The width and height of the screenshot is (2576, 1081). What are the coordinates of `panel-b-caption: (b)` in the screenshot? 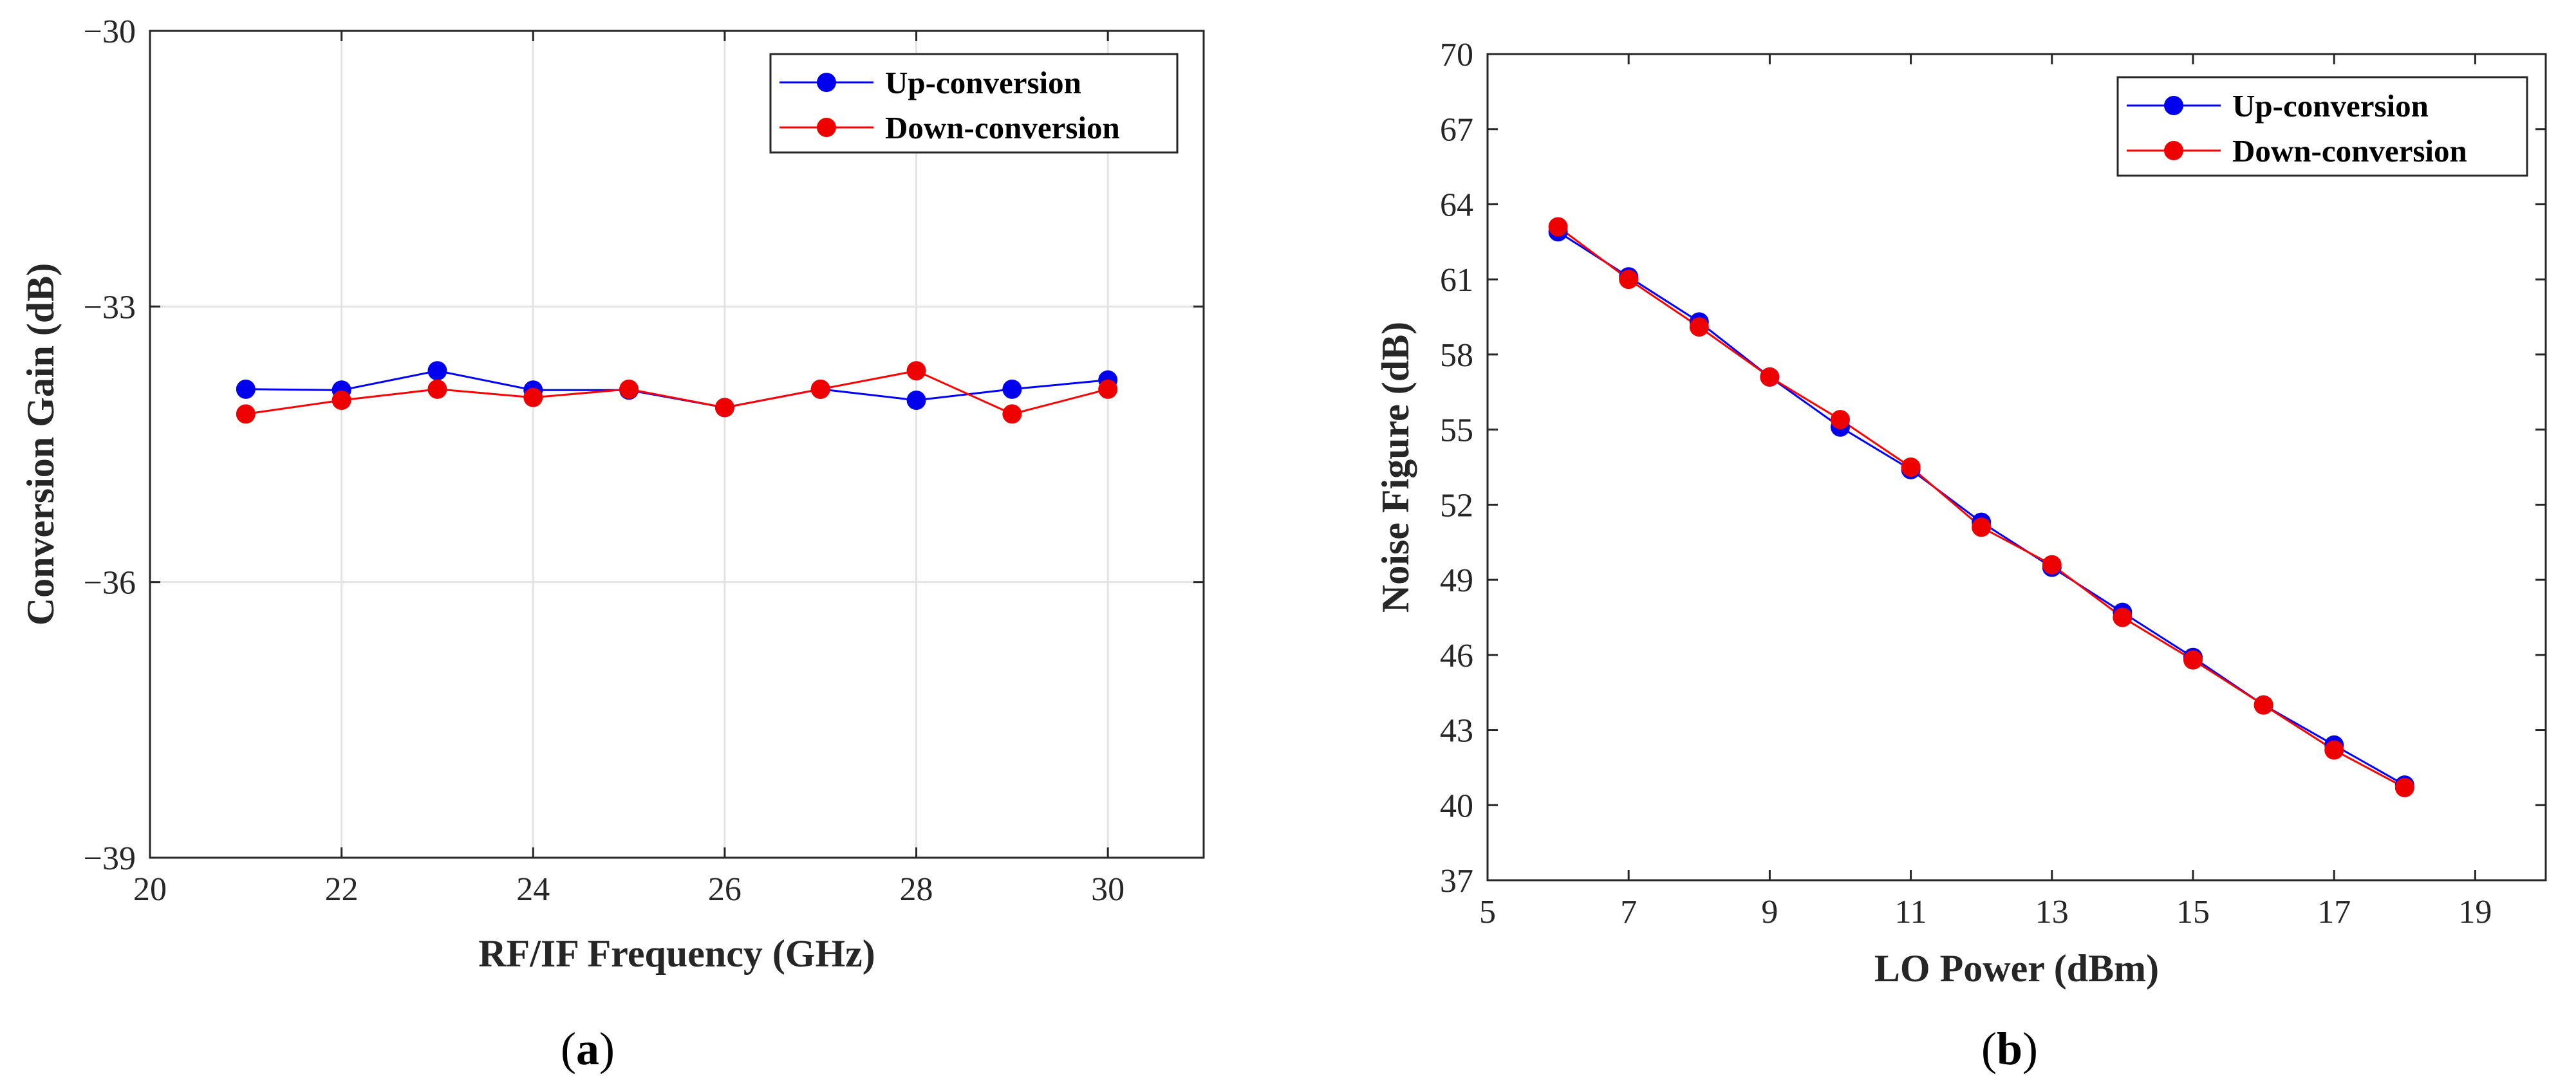 It's located at (2009, 1049).